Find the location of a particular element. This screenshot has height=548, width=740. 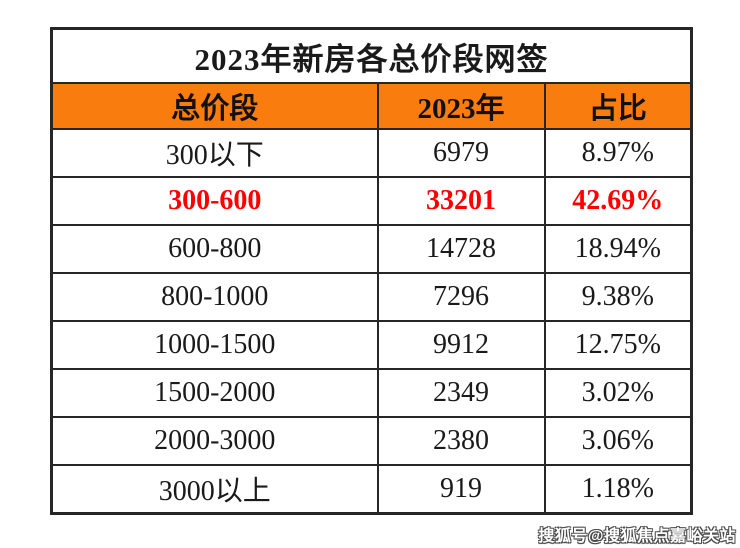

cell-share: 12.75% is located at coordinates (618, 345).